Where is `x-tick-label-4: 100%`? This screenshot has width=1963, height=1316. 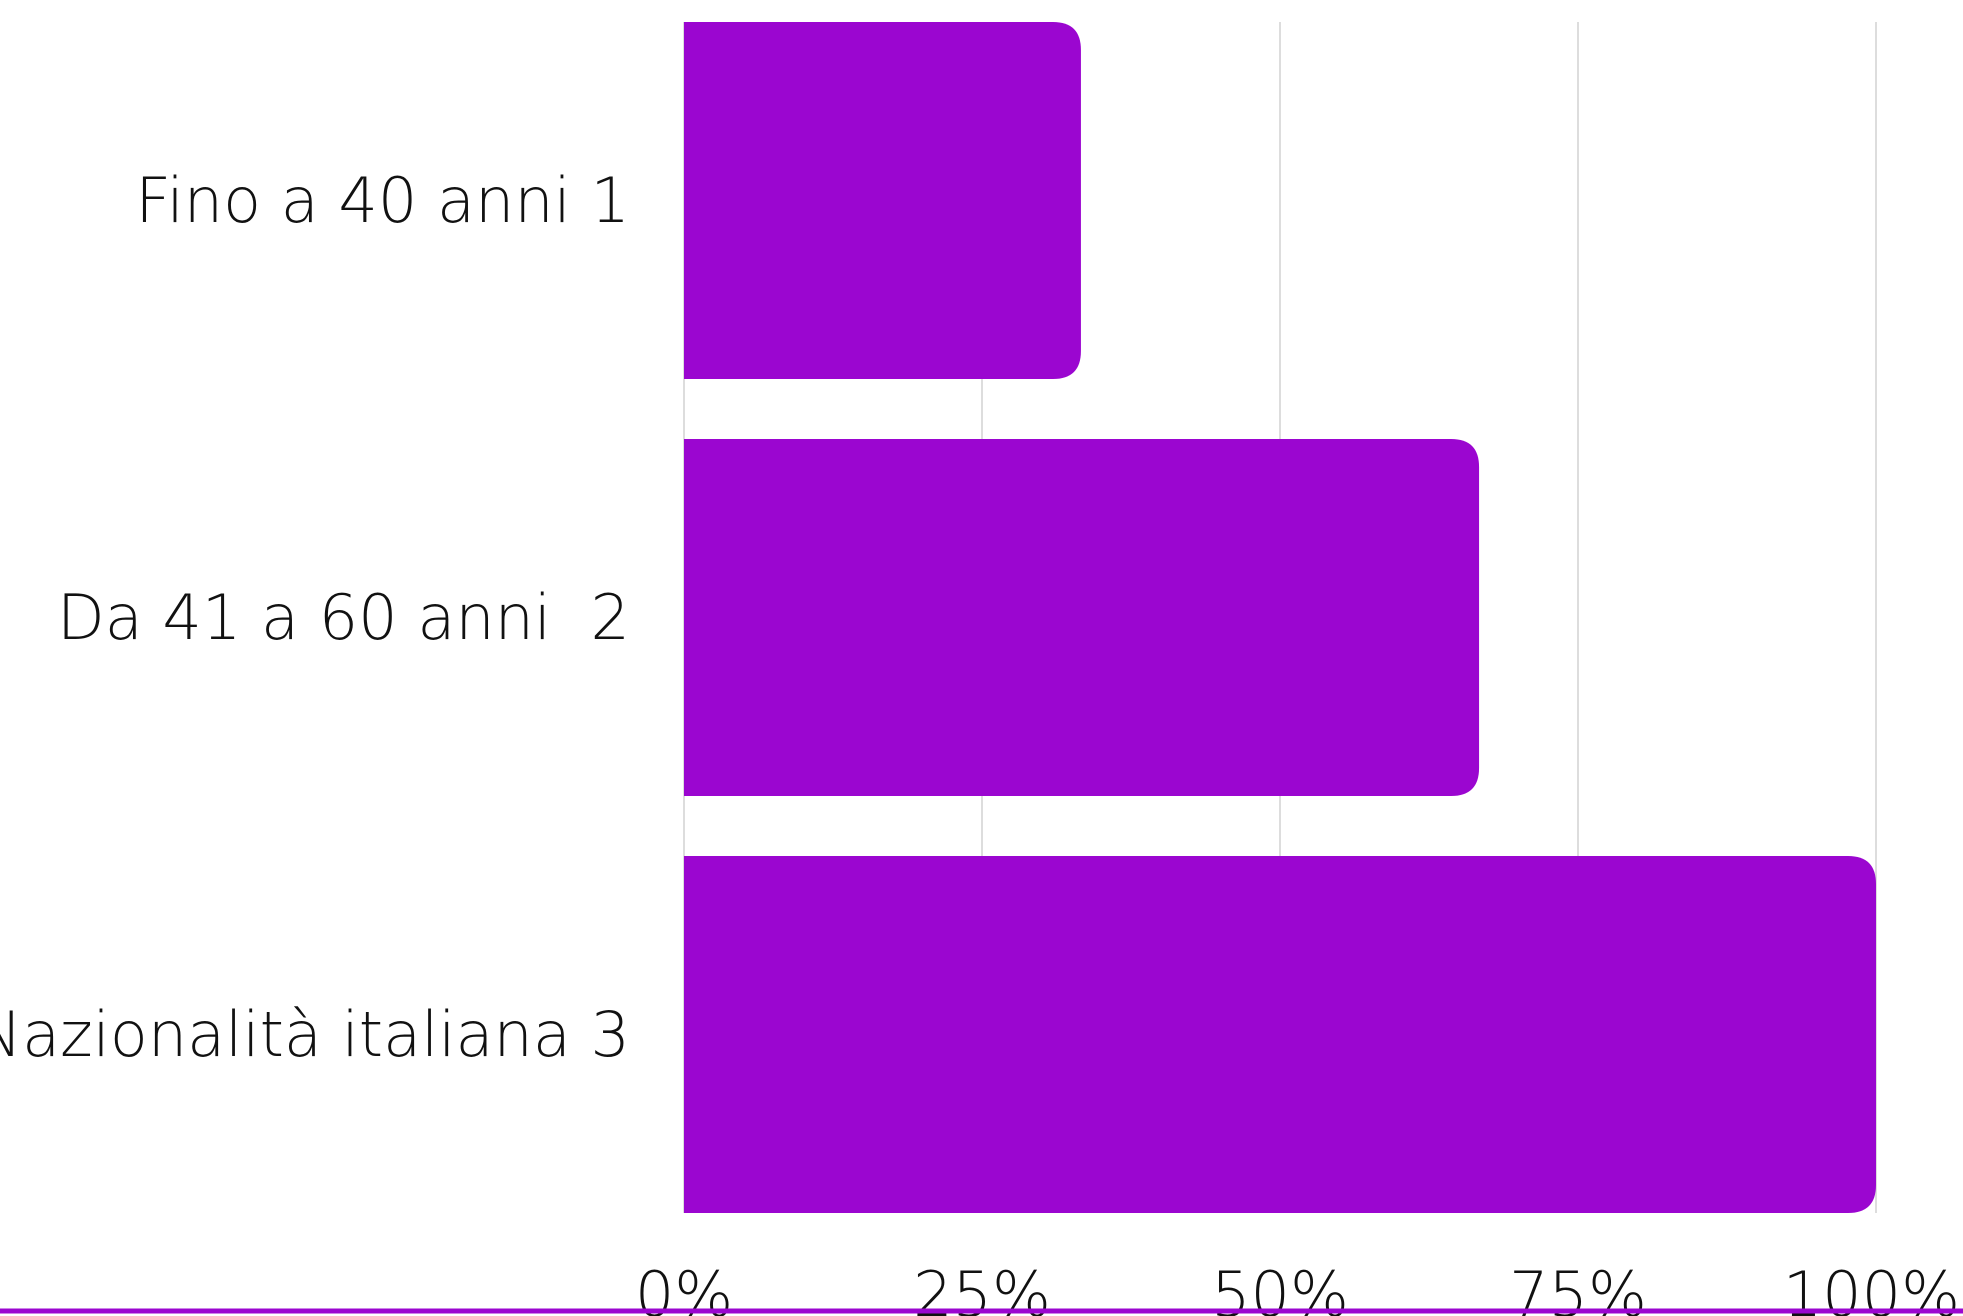 x-tick-label-4: 100% is located at coordinates (1871, 1287).